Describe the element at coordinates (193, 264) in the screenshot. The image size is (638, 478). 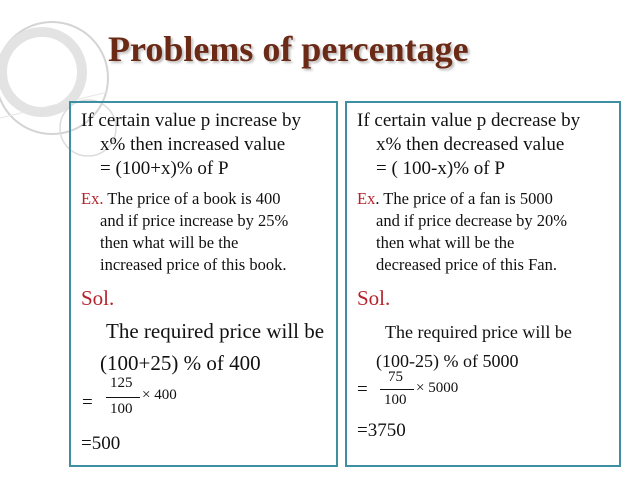
I see `increase-example-line-4: increased price of this book.` at that location.